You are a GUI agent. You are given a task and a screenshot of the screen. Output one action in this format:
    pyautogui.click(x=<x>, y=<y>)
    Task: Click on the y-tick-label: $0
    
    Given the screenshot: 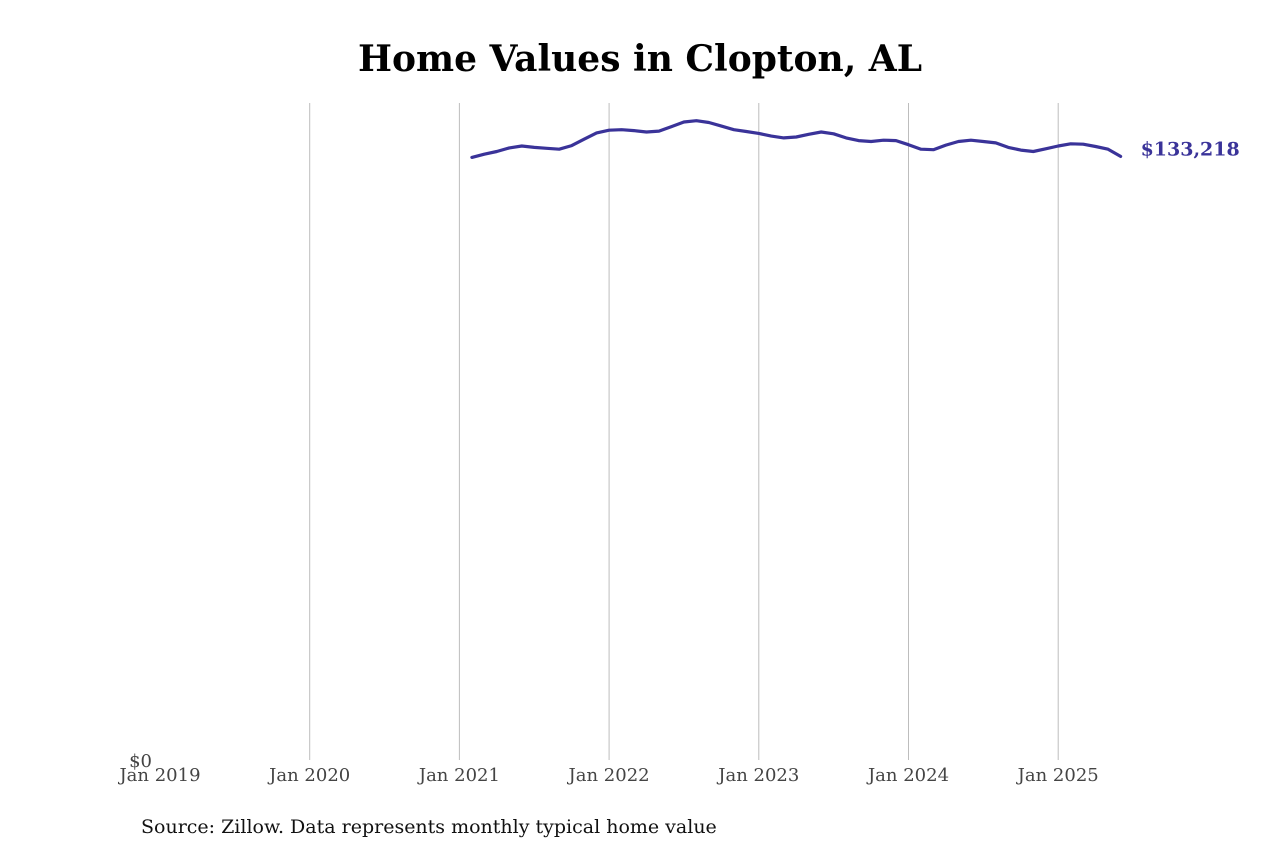 What is the action you would take?
    pyautogui.click(x=140, y=761)
    